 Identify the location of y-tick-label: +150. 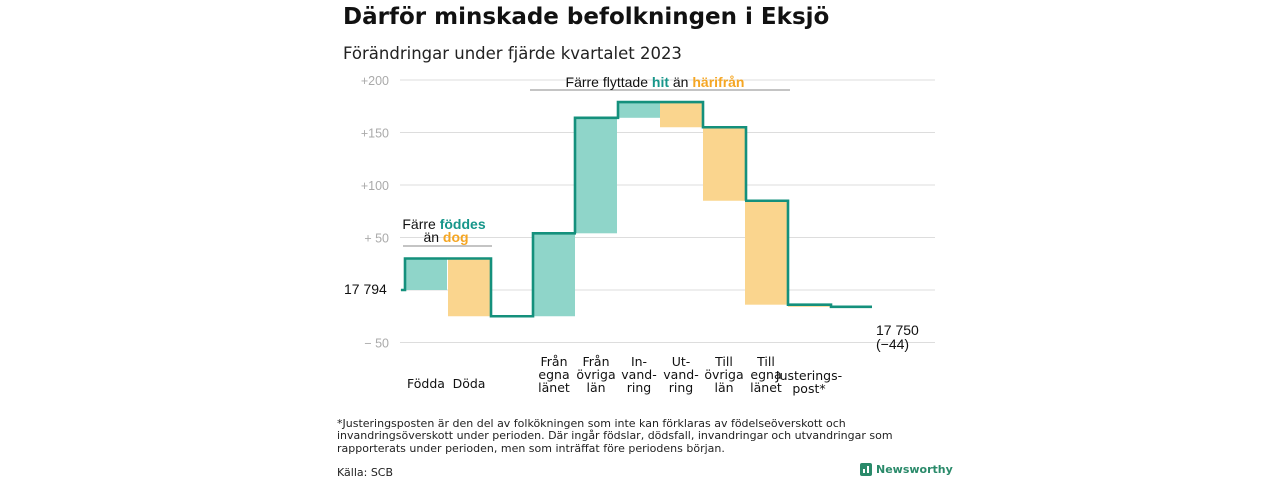
(375, 134).